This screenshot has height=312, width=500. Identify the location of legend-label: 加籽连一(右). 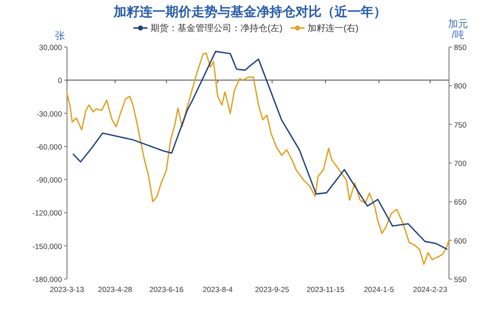
(333, 28).